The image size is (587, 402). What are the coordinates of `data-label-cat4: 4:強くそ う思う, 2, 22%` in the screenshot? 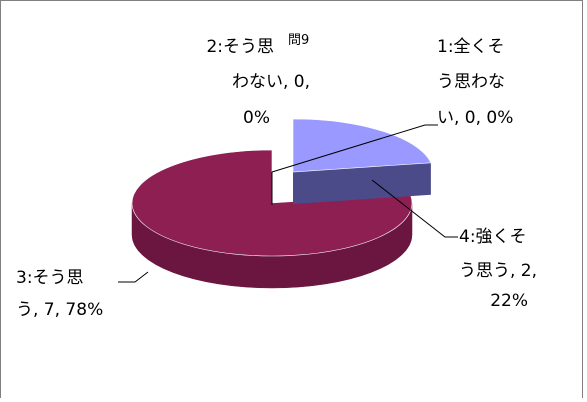 It's located at (498, 269).